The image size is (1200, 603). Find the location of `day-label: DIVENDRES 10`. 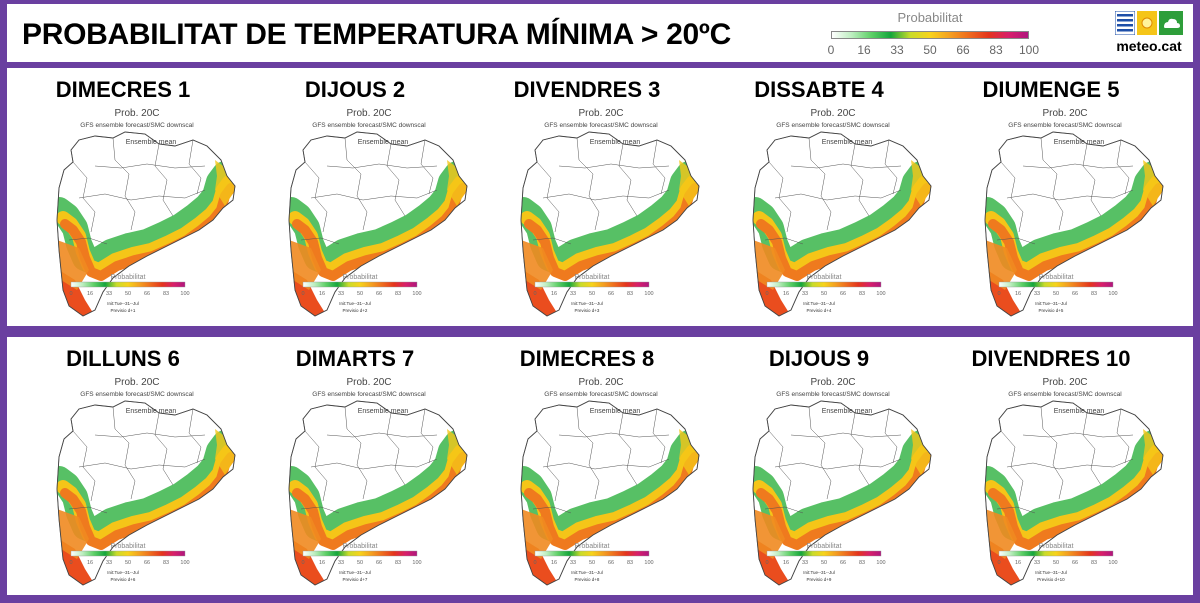

day-label: DIVENDRES 10 is located at coordinates (1051, 358).